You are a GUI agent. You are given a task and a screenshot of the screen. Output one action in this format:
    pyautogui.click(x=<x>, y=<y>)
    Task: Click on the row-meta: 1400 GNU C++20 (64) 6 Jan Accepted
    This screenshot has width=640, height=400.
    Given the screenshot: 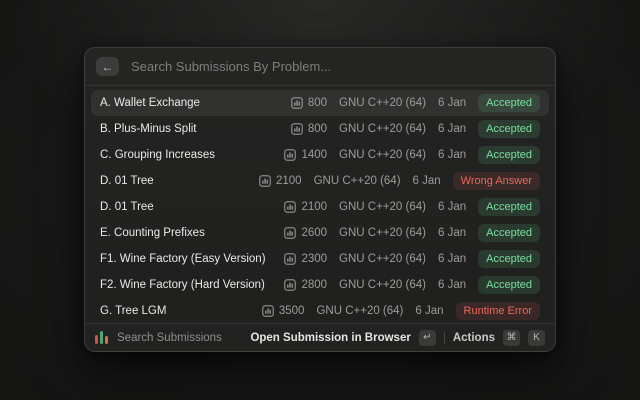 What is the action you would take?
    pyautogui.click(x=412, y=155)
    